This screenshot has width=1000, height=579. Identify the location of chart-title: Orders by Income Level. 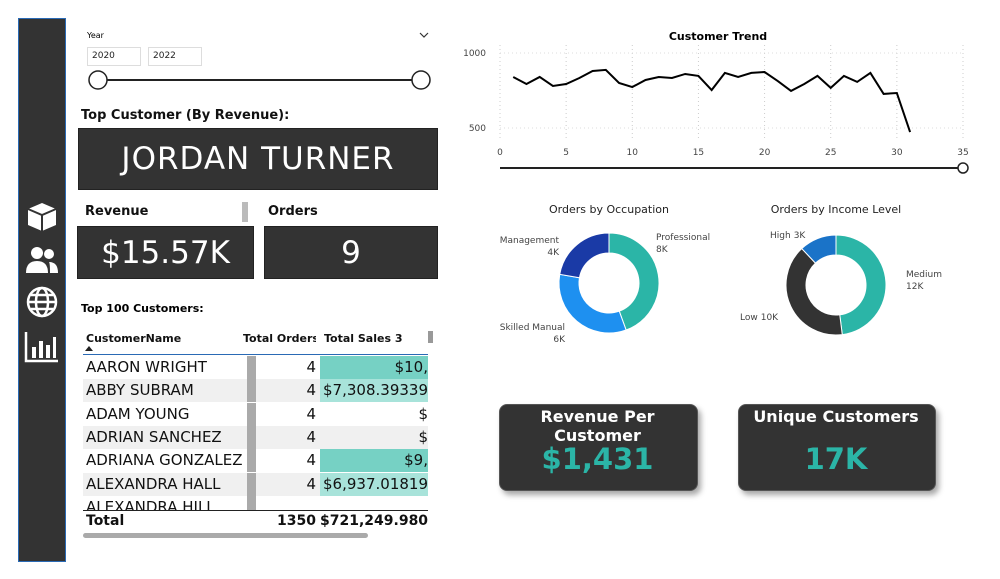
(836, 209).